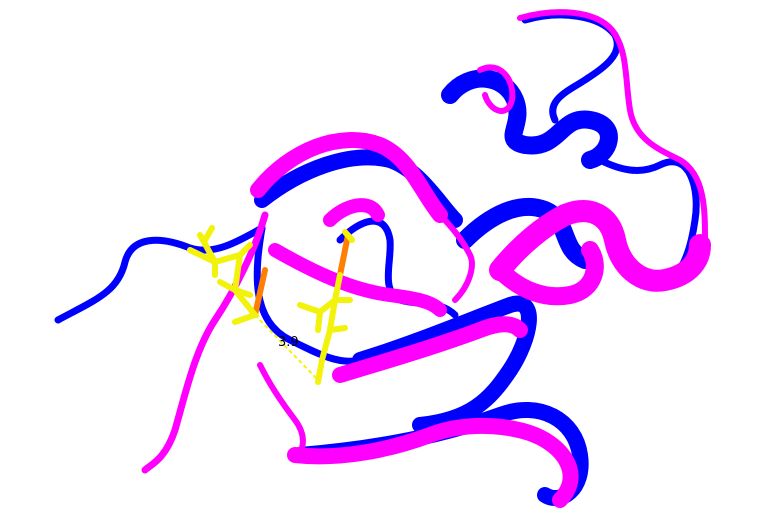 The width and height of the screenshot is (777, 529). I want to click on magenta-inner-sheet, so click(357, 280).